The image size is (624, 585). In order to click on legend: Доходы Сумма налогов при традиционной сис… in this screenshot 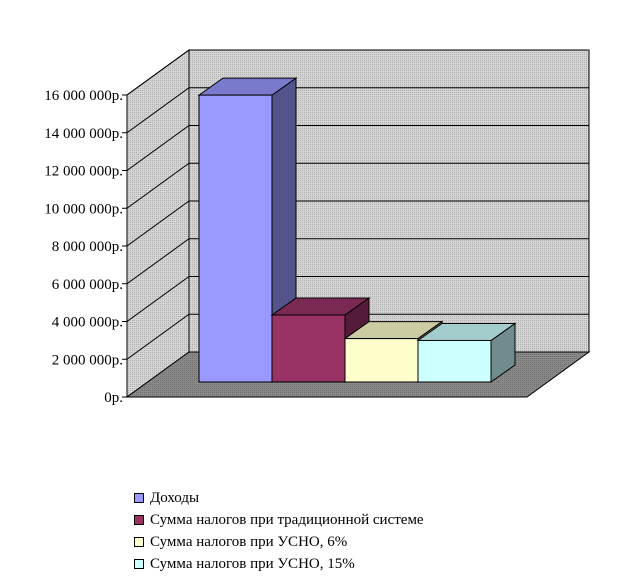, I will do `click(279, 531)`.